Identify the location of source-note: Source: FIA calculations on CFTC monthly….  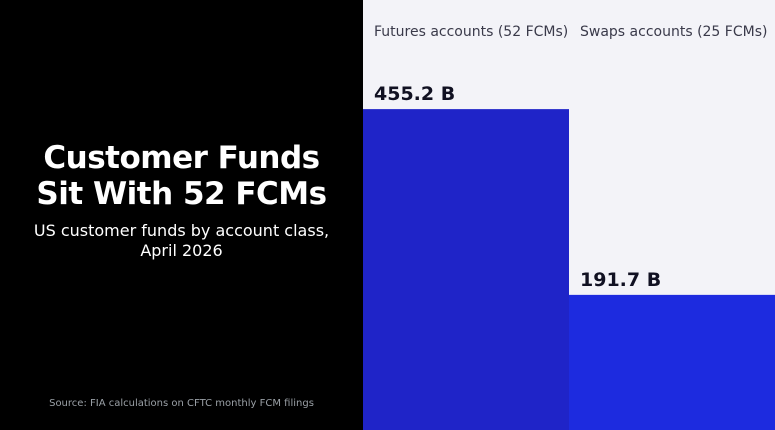
(181, 403).